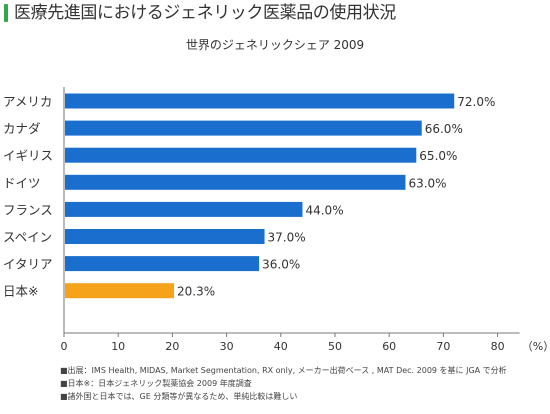 The height and width of the screenshot is (414, 550). What do you see at coordinates (281, 346) in the screenshot?
I see `x-tick-label: 40` at bounding box center [281, 346].